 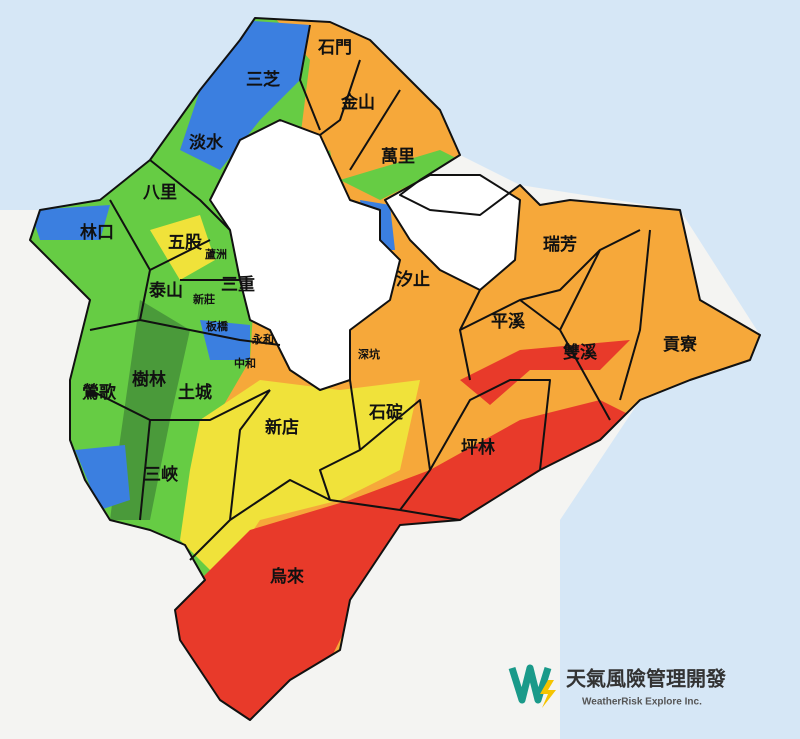 I want to click on district-label: 石碇, so click(x=385, y=412).